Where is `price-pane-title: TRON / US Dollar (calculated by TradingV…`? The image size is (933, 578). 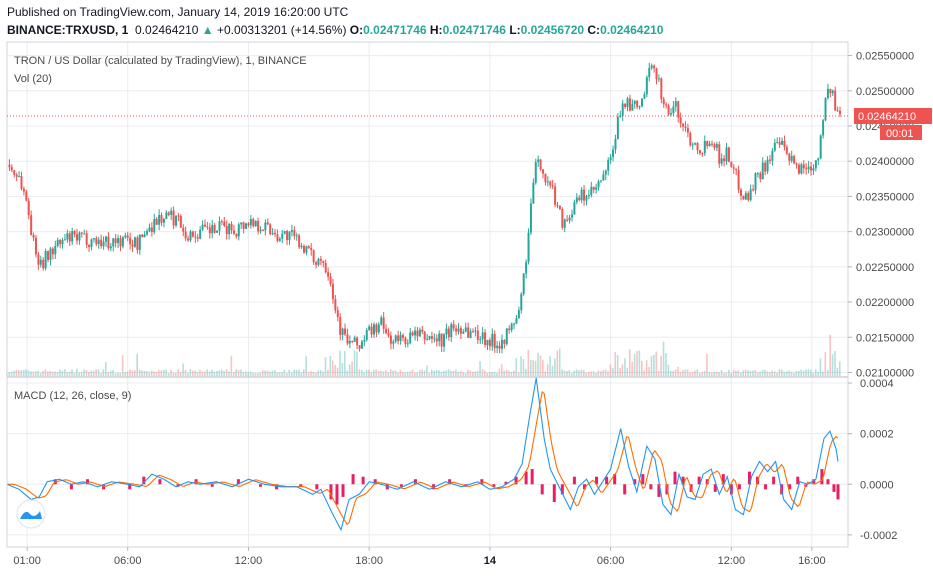 price-pane-title: TRON / US Dollar (calculated by TradingV… is located at coordinates (160, 61).